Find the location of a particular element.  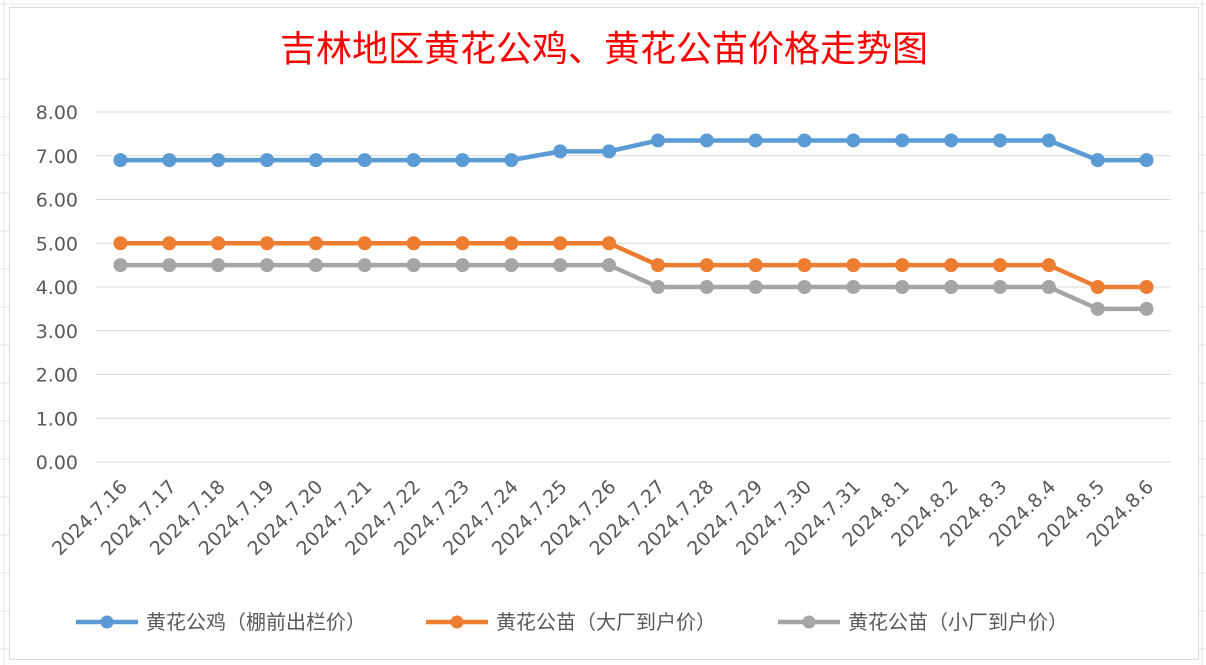

legend-label: 黄花公苗（小厂到户价） is located at coordinates (958, 622).